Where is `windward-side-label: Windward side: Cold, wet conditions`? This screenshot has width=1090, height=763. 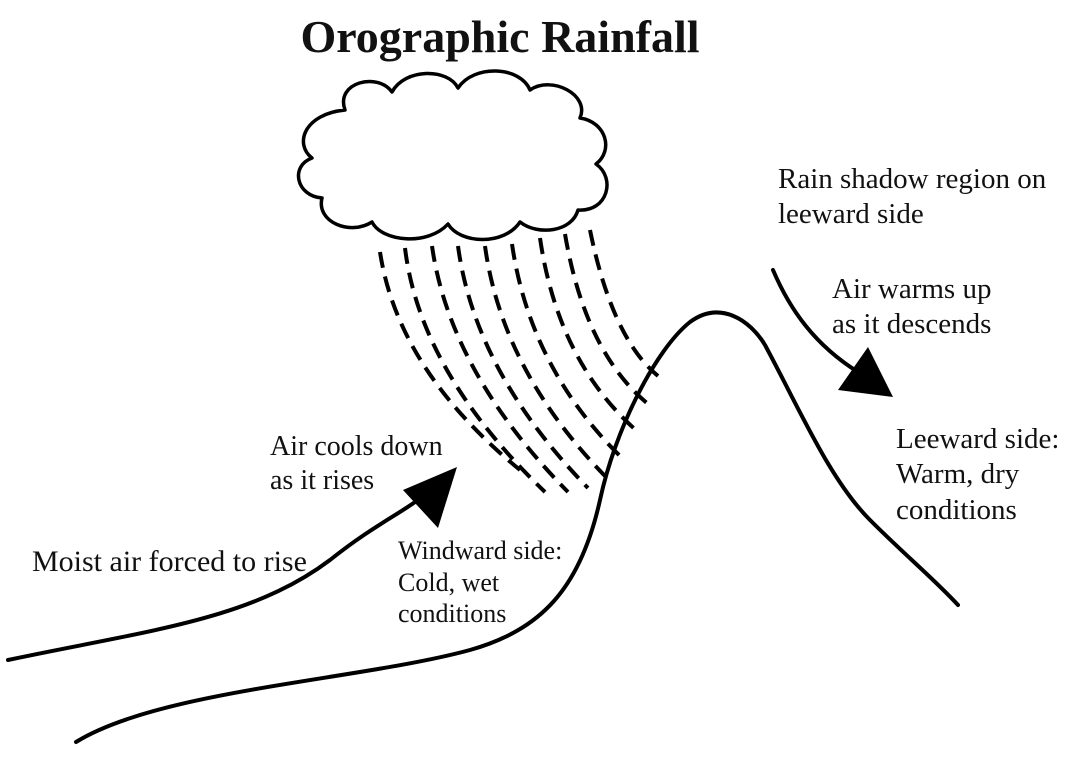
windward-side-label: Windward side: Cold, wet conditions is located at coordinates (480, 582).